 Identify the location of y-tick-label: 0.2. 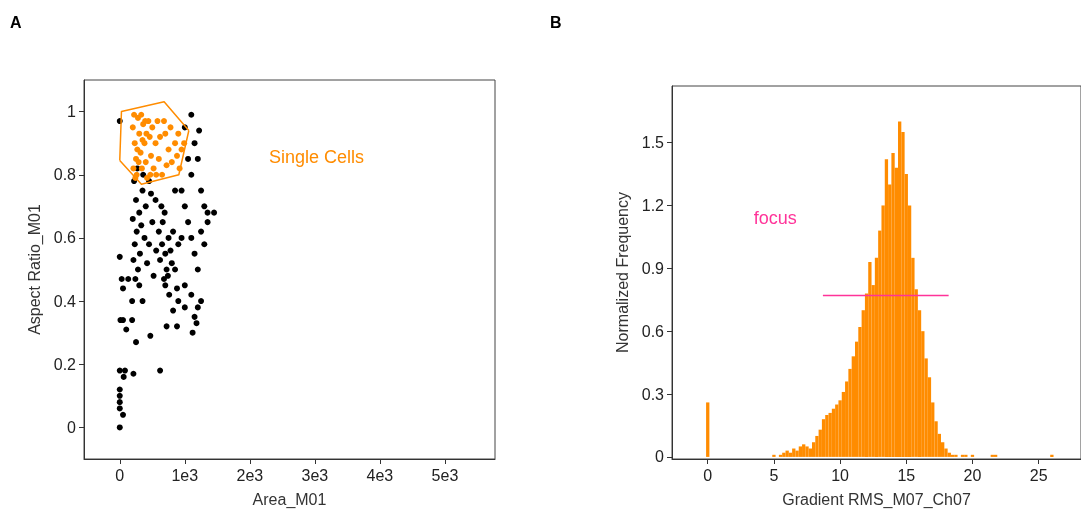
(65, 364).